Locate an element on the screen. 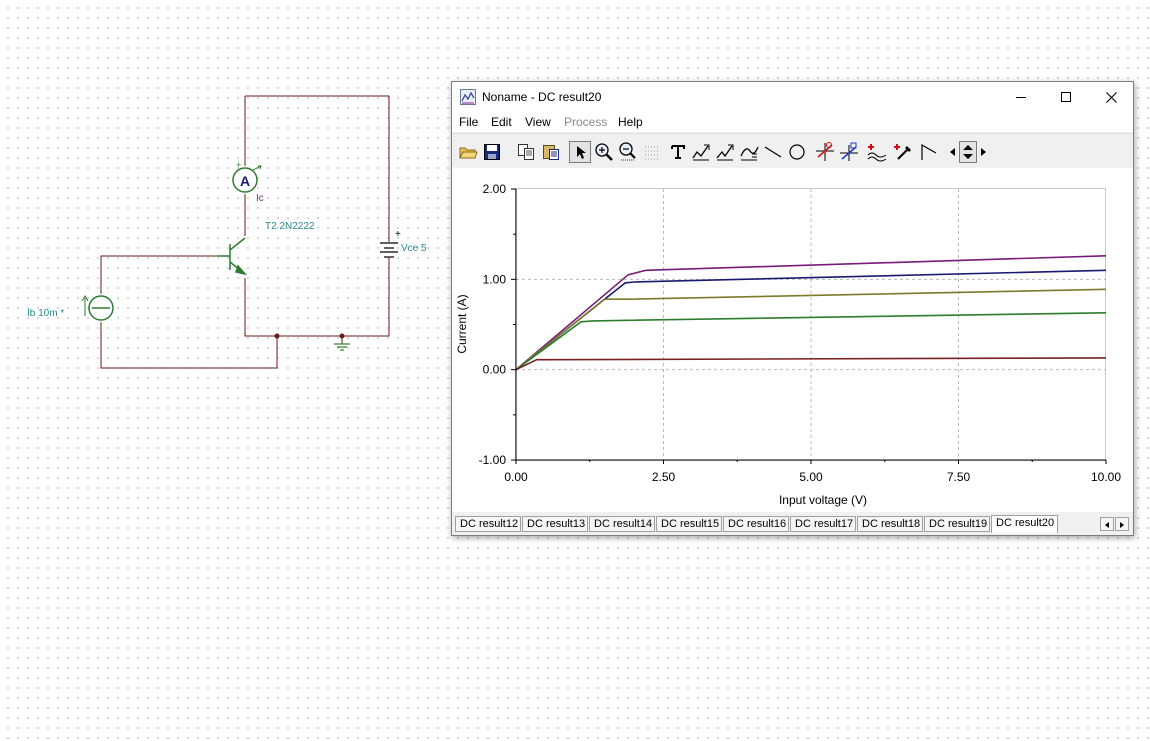 This screenshot has height=741, width=1150. tab-dc-result18: DC result18 is located at coordinates (890, 524).